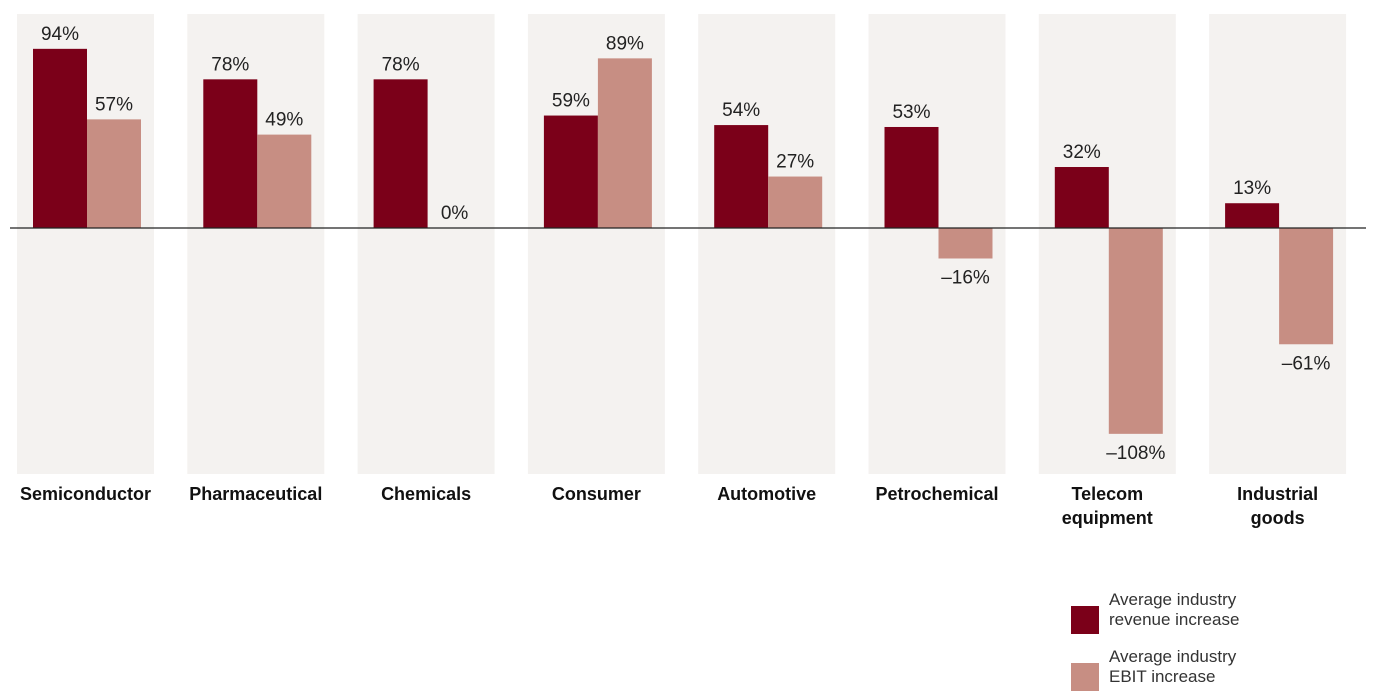  I want to click on value-label-telecom-equipment-series-1: 32%, so click(1082, 152).